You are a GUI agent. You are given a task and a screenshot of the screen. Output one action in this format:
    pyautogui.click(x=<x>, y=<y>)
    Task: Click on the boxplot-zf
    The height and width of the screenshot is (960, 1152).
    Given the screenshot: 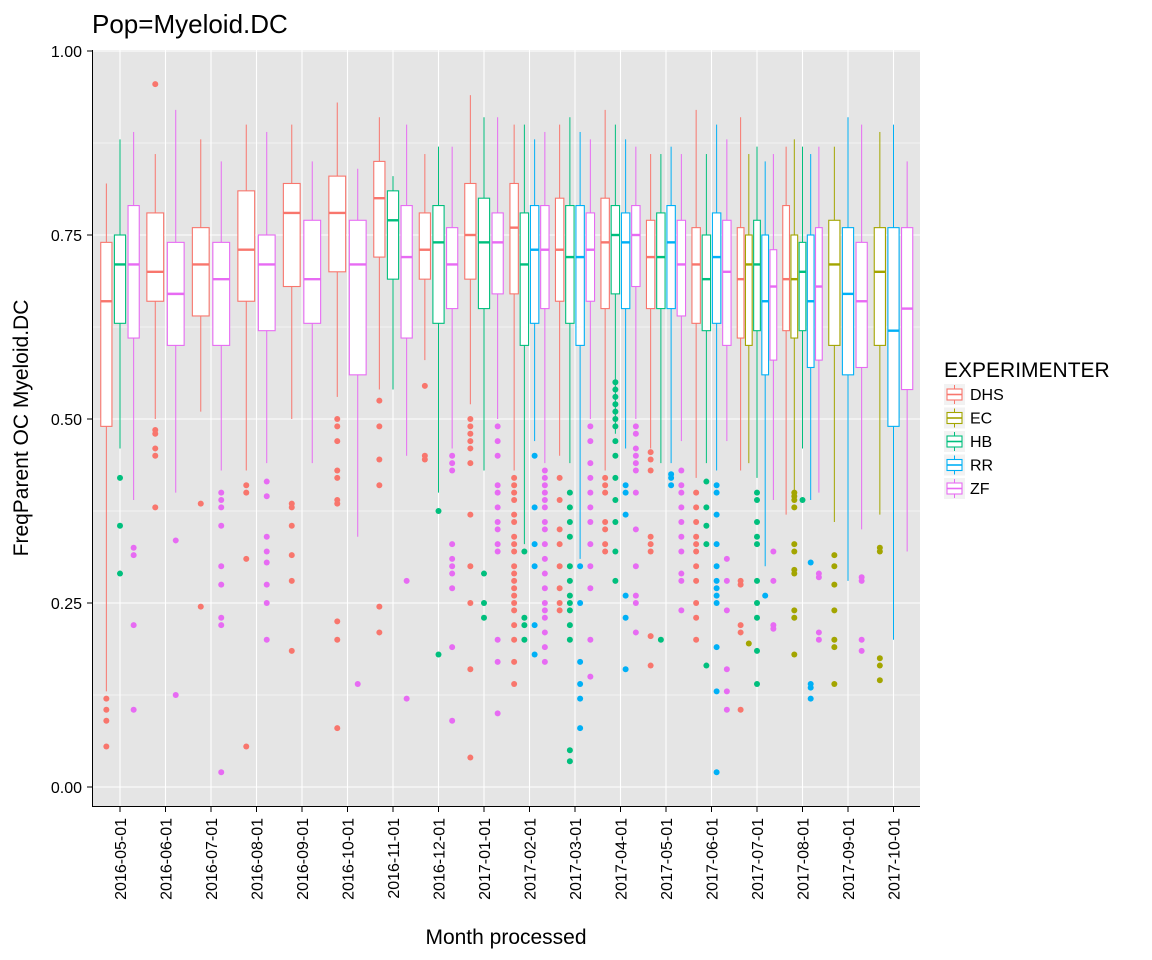 What is the action you would take?
    pyautogui.click(x=221, y=468)
    